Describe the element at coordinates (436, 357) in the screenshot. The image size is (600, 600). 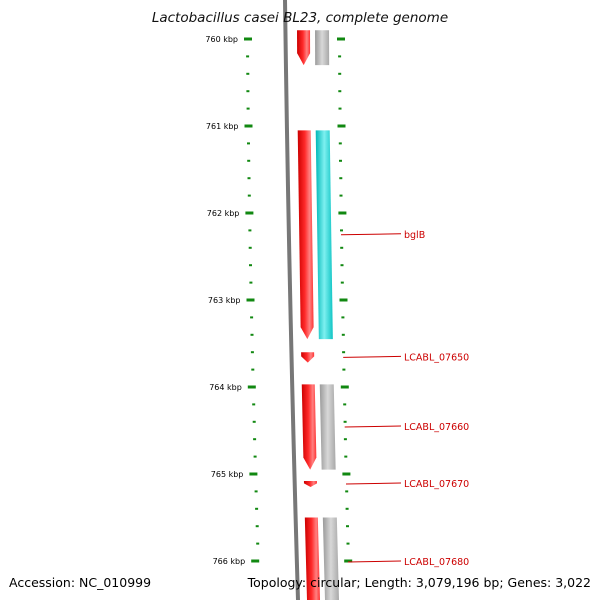
I see `gene-label: LCABL_07650` at that location.